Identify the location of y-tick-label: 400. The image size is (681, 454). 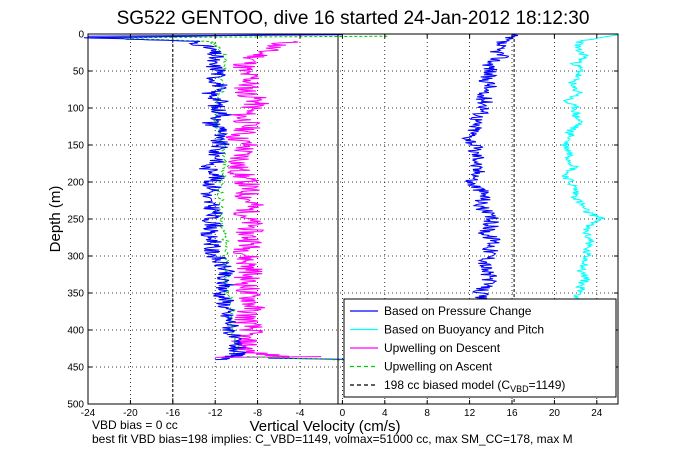
(75, 331).